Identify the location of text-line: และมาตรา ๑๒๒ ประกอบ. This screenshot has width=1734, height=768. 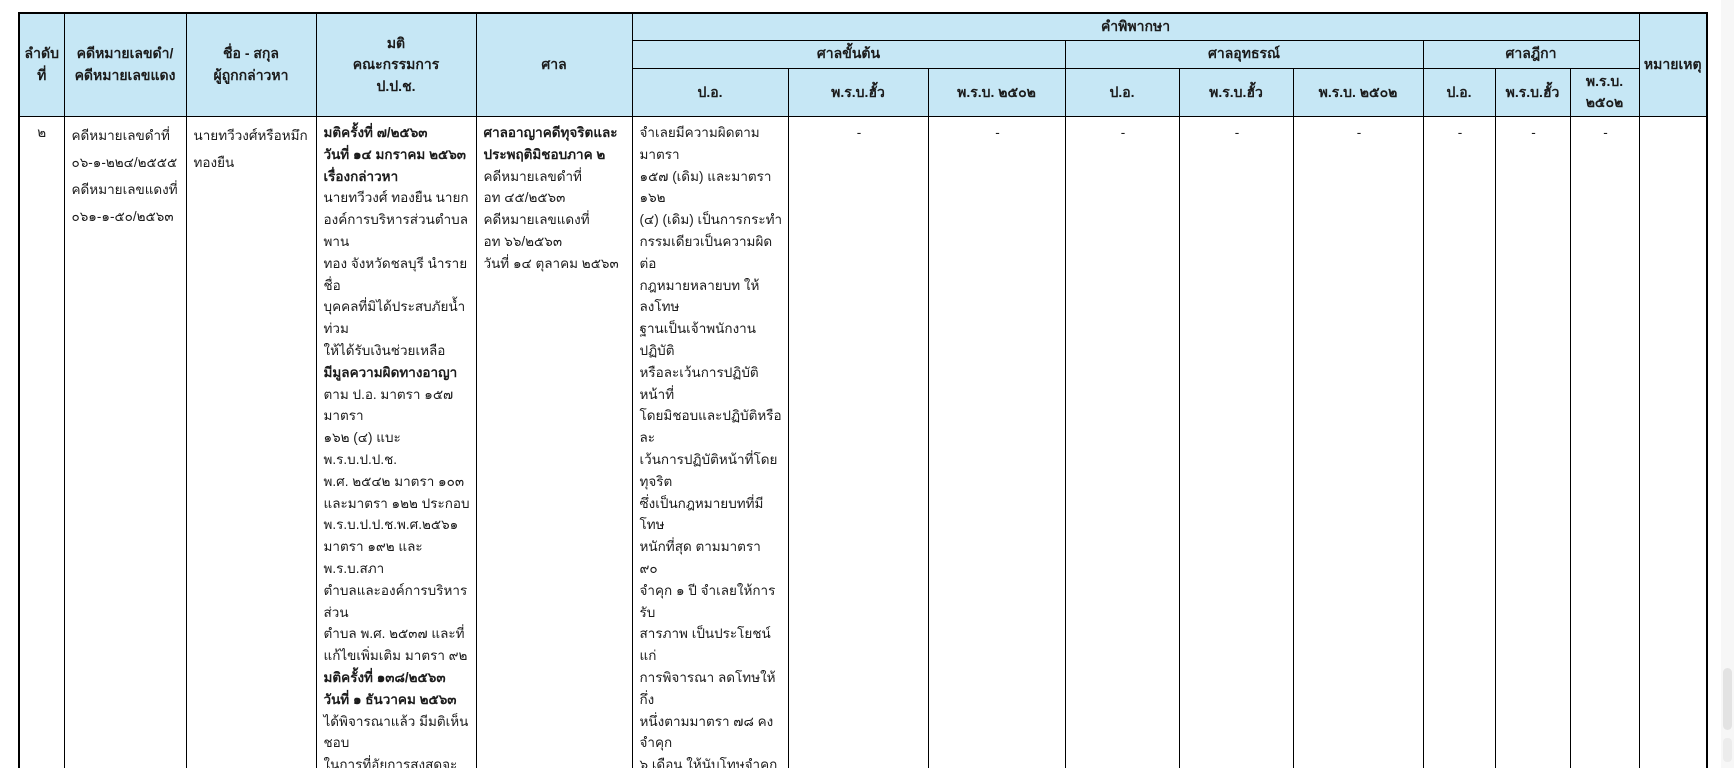
(396, 503).